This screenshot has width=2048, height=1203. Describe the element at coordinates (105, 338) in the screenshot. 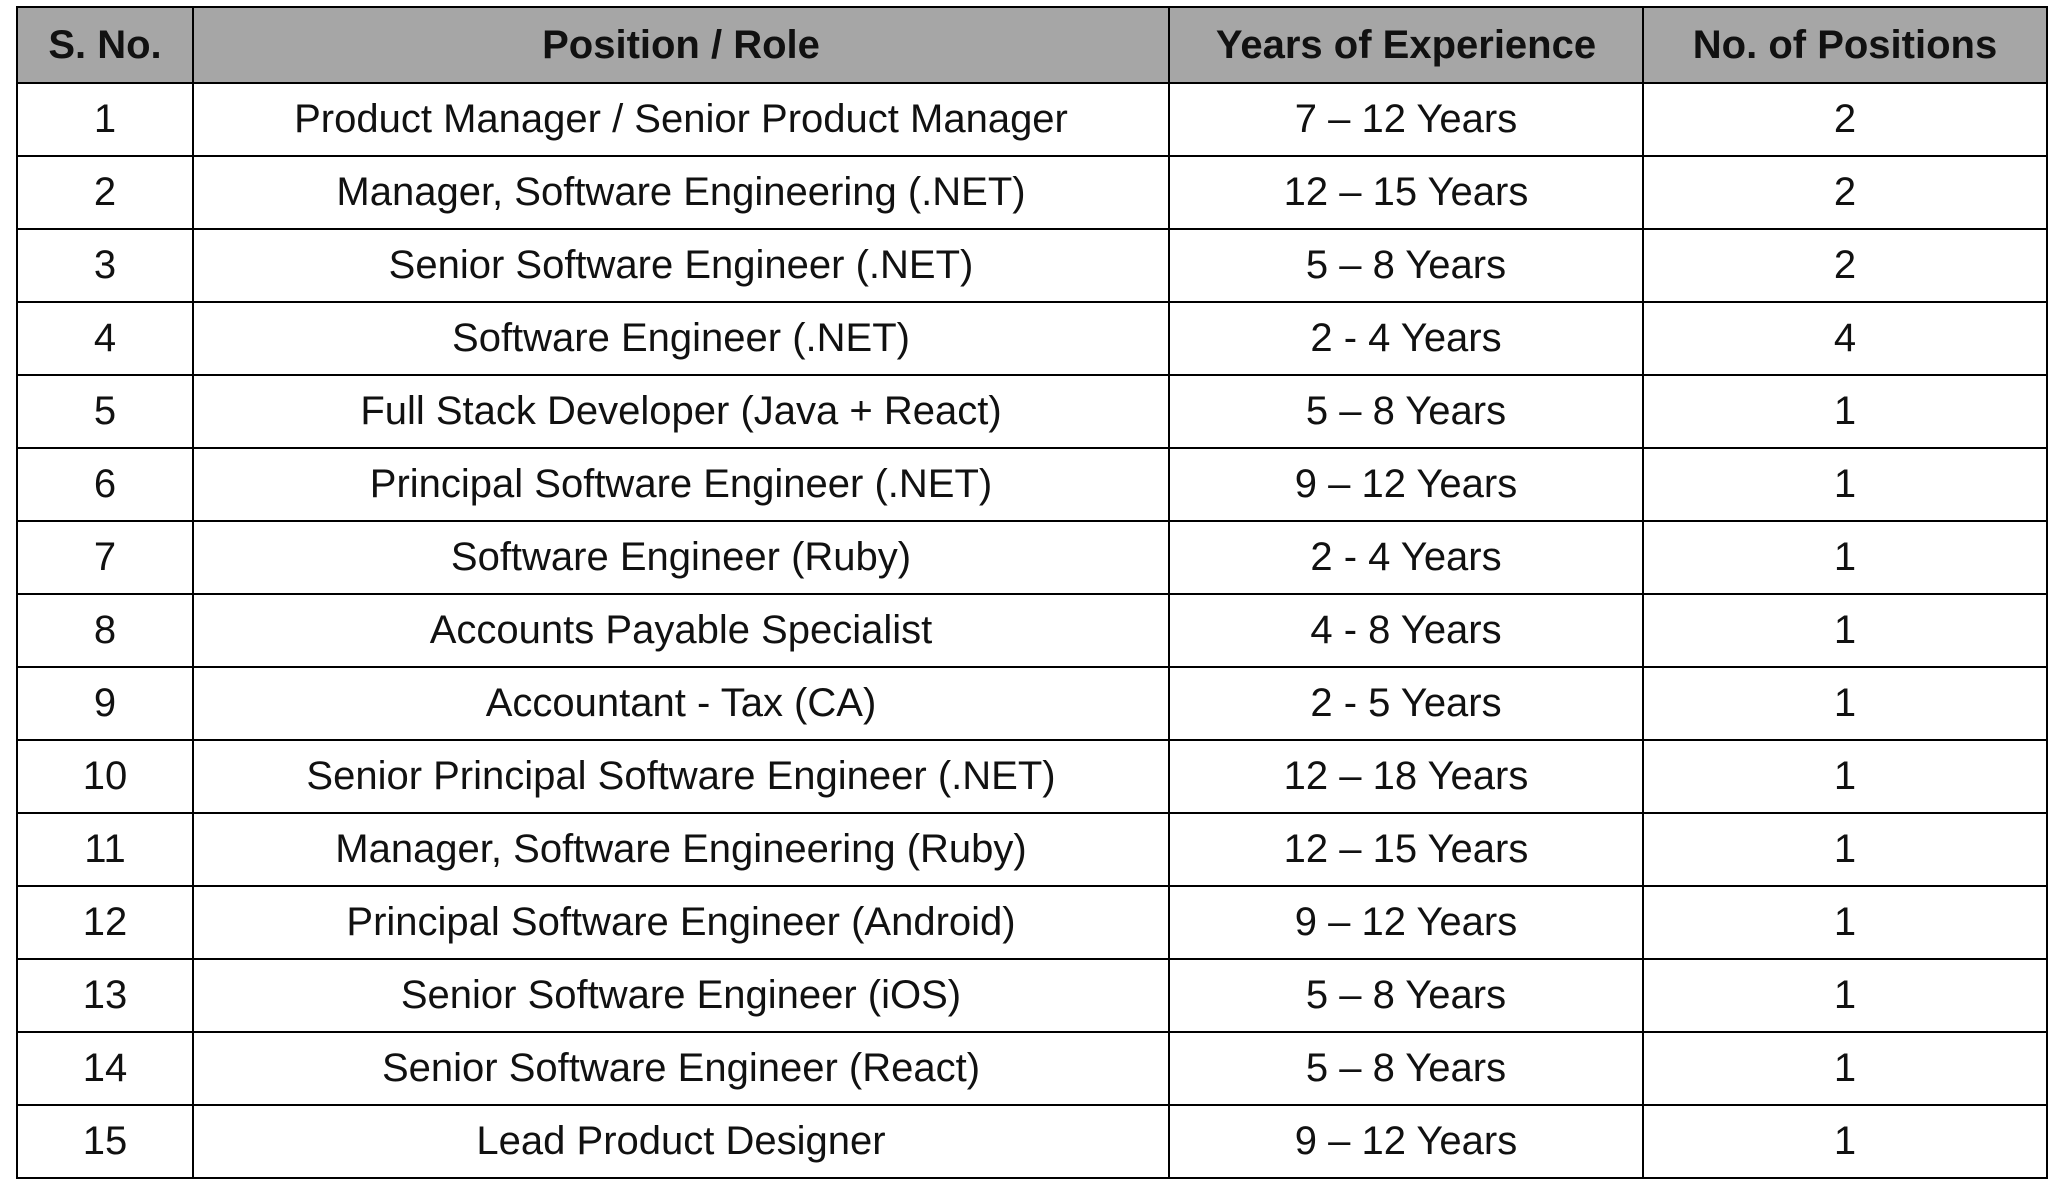

I see `serial-number-cell: 4` at that location.